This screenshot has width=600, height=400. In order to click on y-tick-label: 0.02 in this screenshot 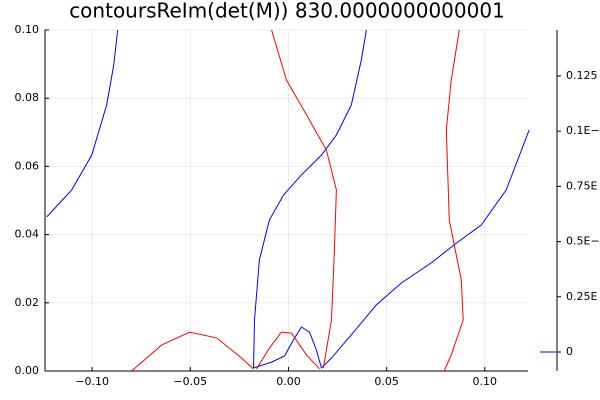, I will do `click(27, 302)`.